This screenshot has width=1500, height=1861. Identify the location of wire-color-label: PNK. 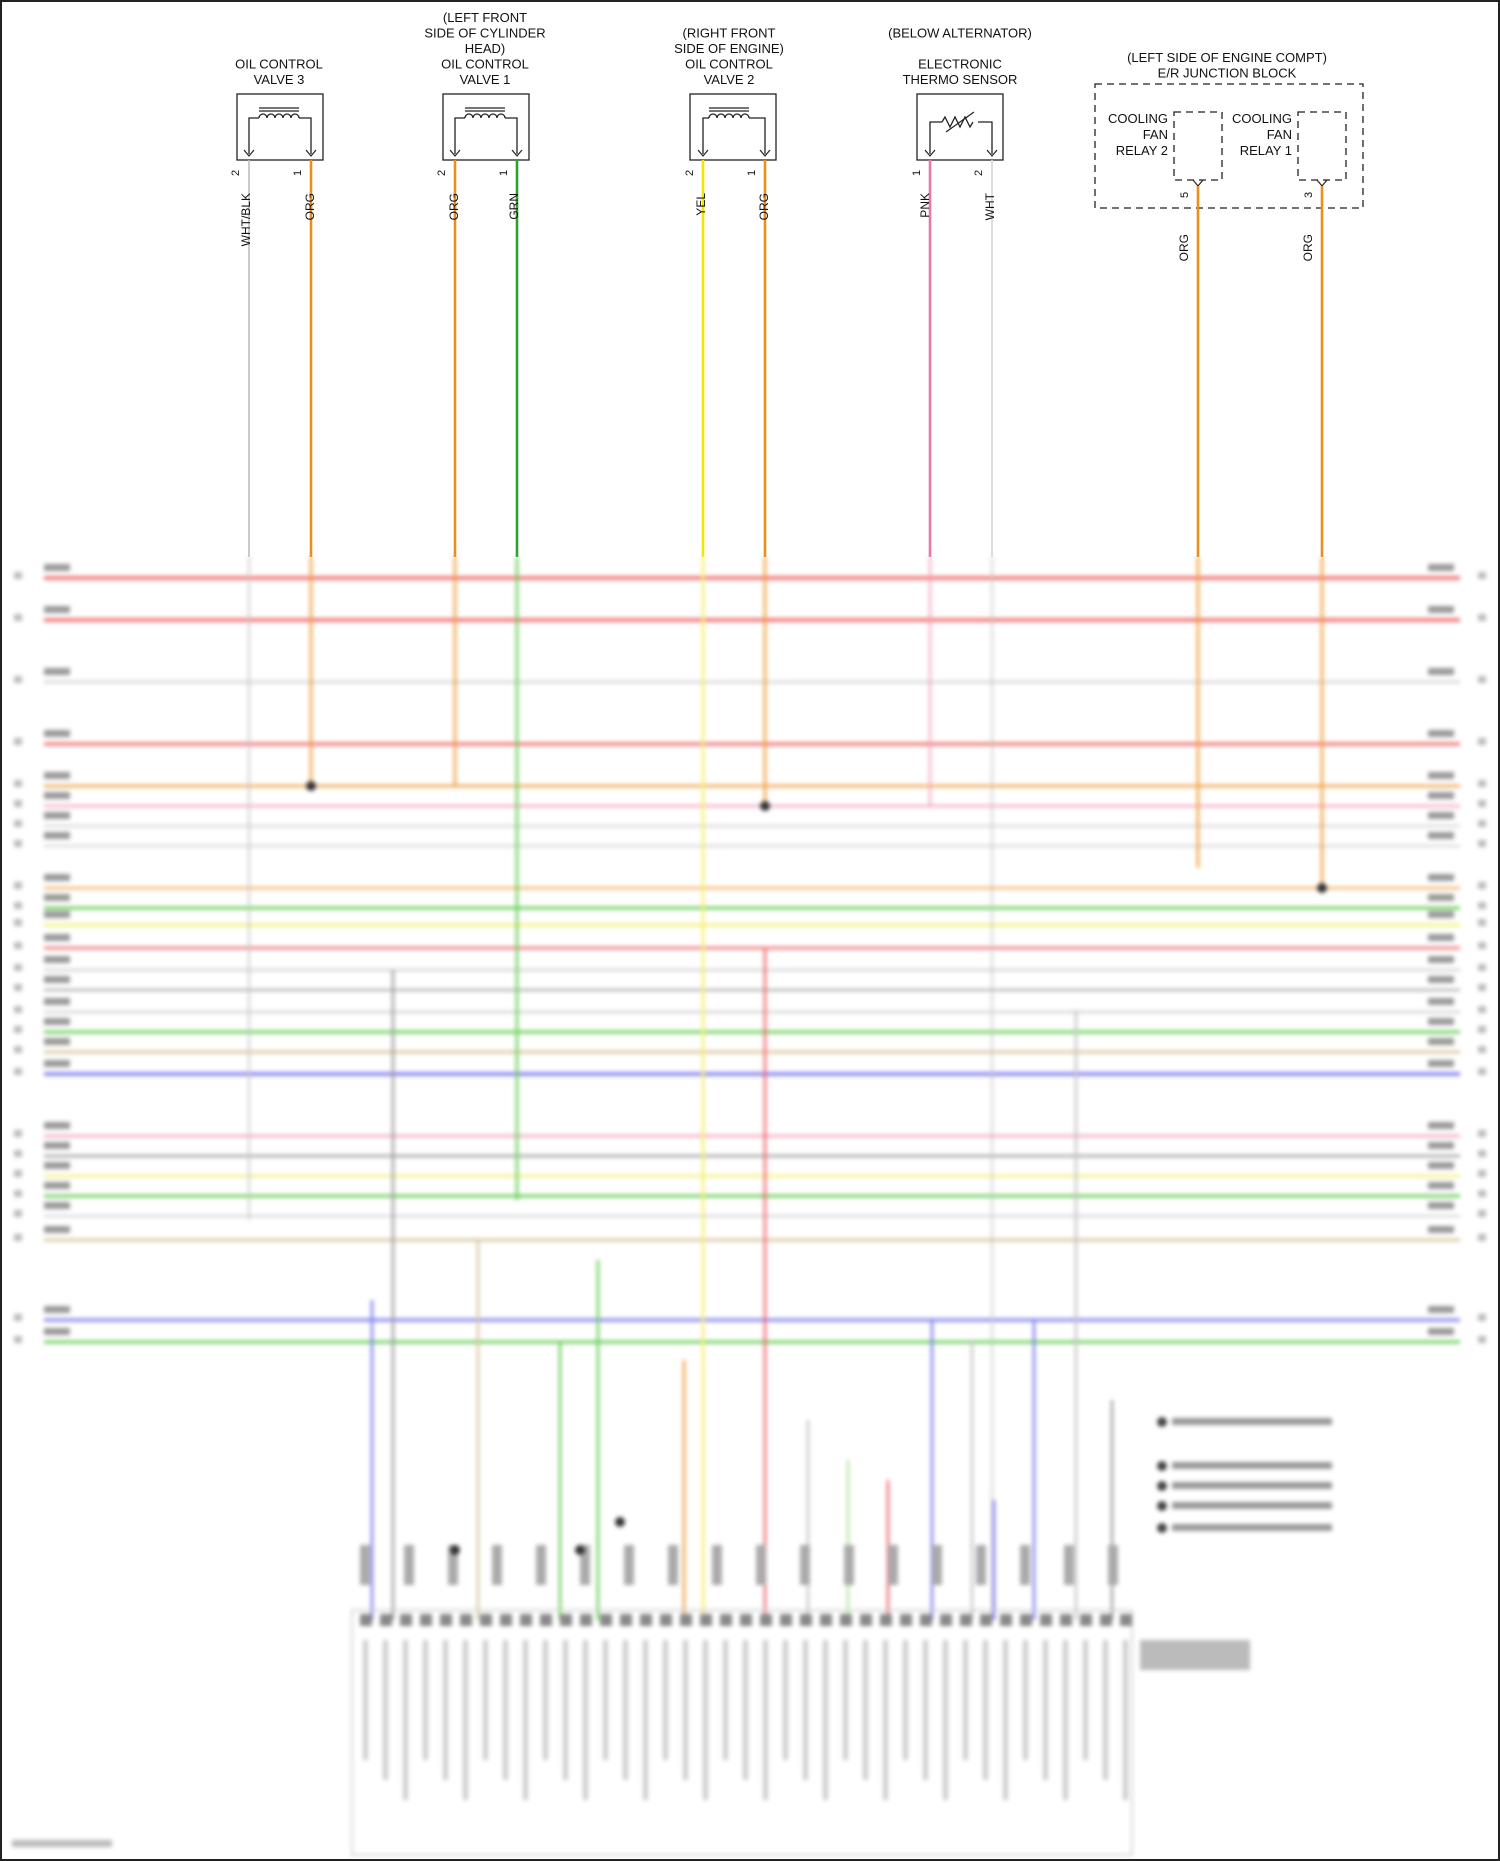
(925, 205).